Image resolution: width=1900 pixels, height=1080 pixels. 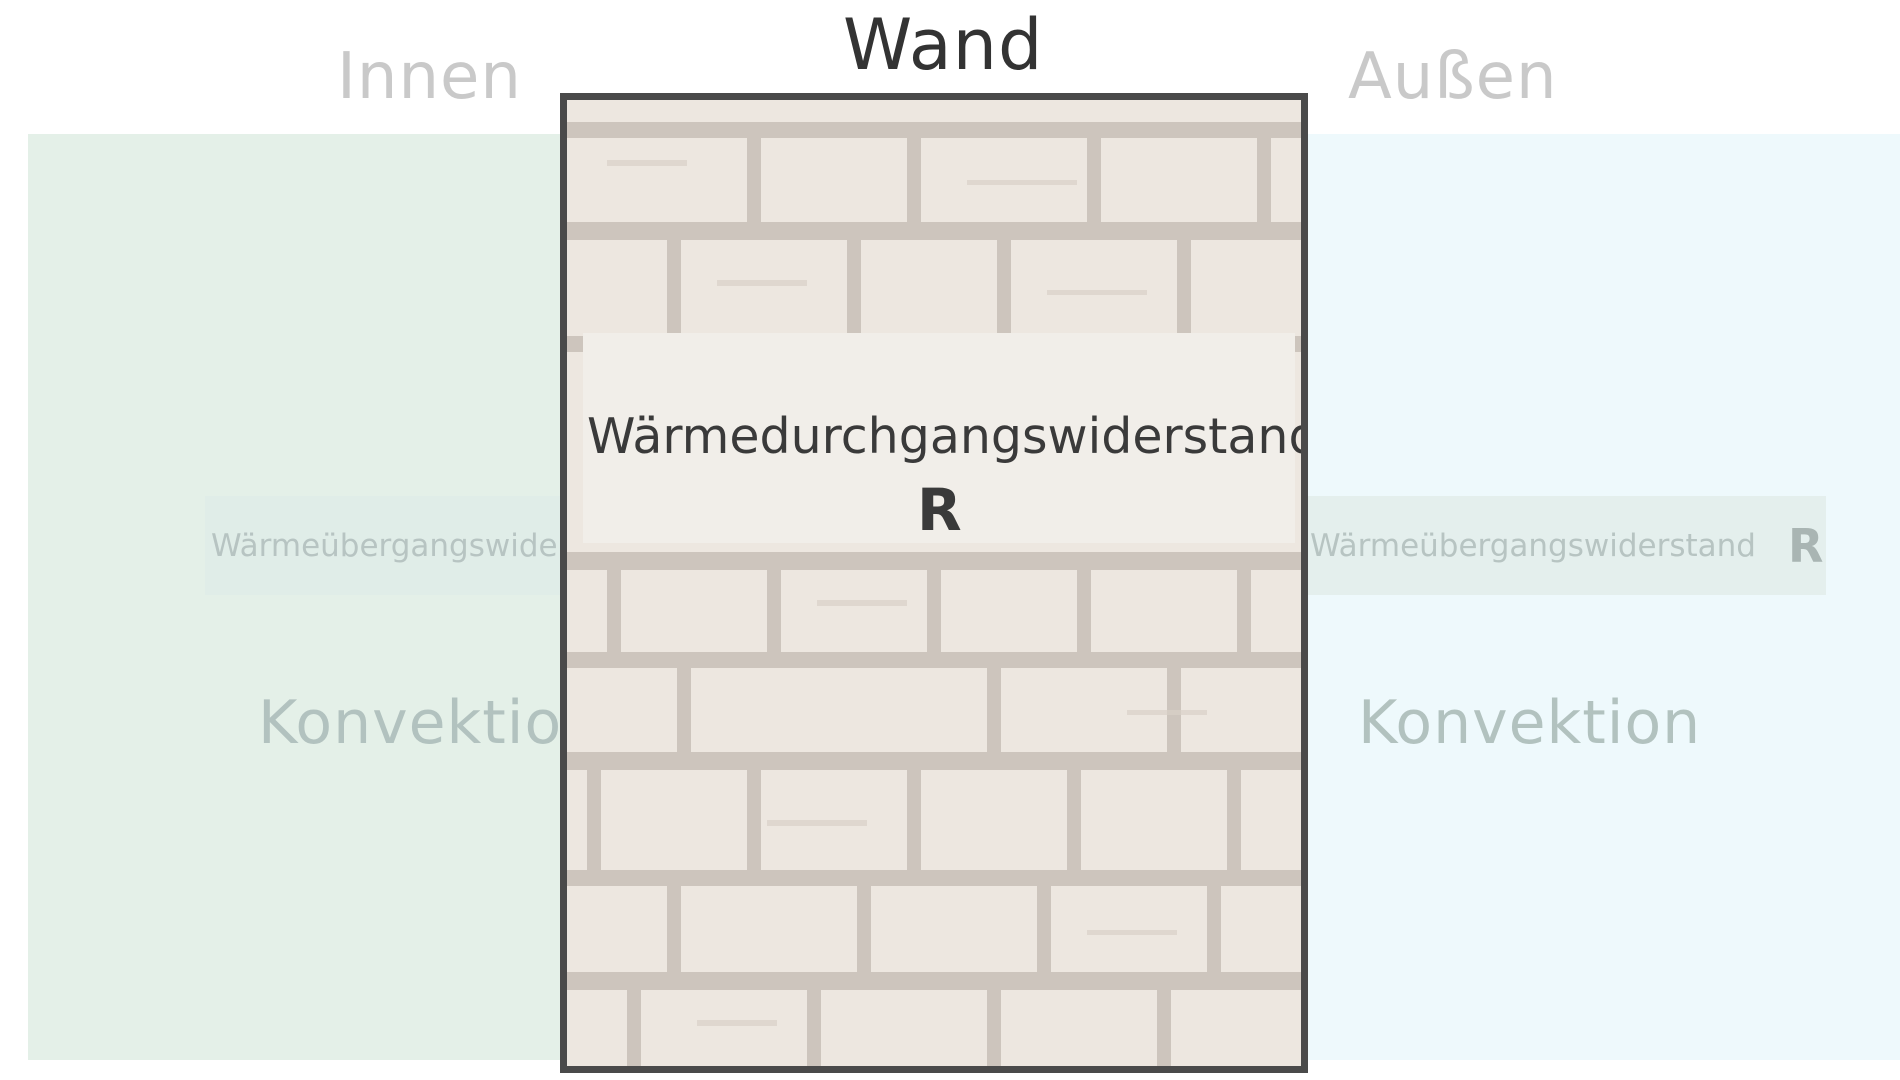 What do you see at coordinates (1805, 545) in the screenshot?
I see `outside-resistance-symbol: R` at bounding box center [1805, 545].